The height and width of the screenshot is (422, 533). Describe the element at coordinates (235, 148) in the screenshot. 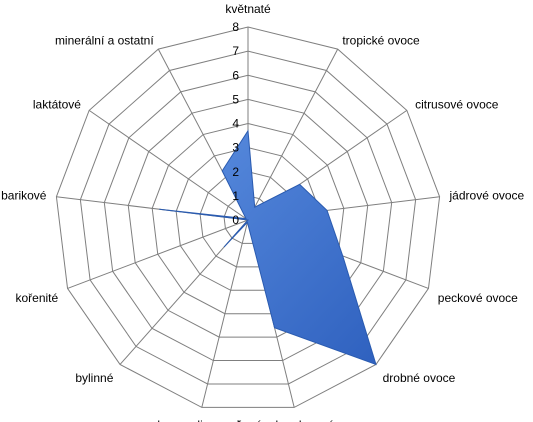

I see `tick-label-3: 3` at that location.